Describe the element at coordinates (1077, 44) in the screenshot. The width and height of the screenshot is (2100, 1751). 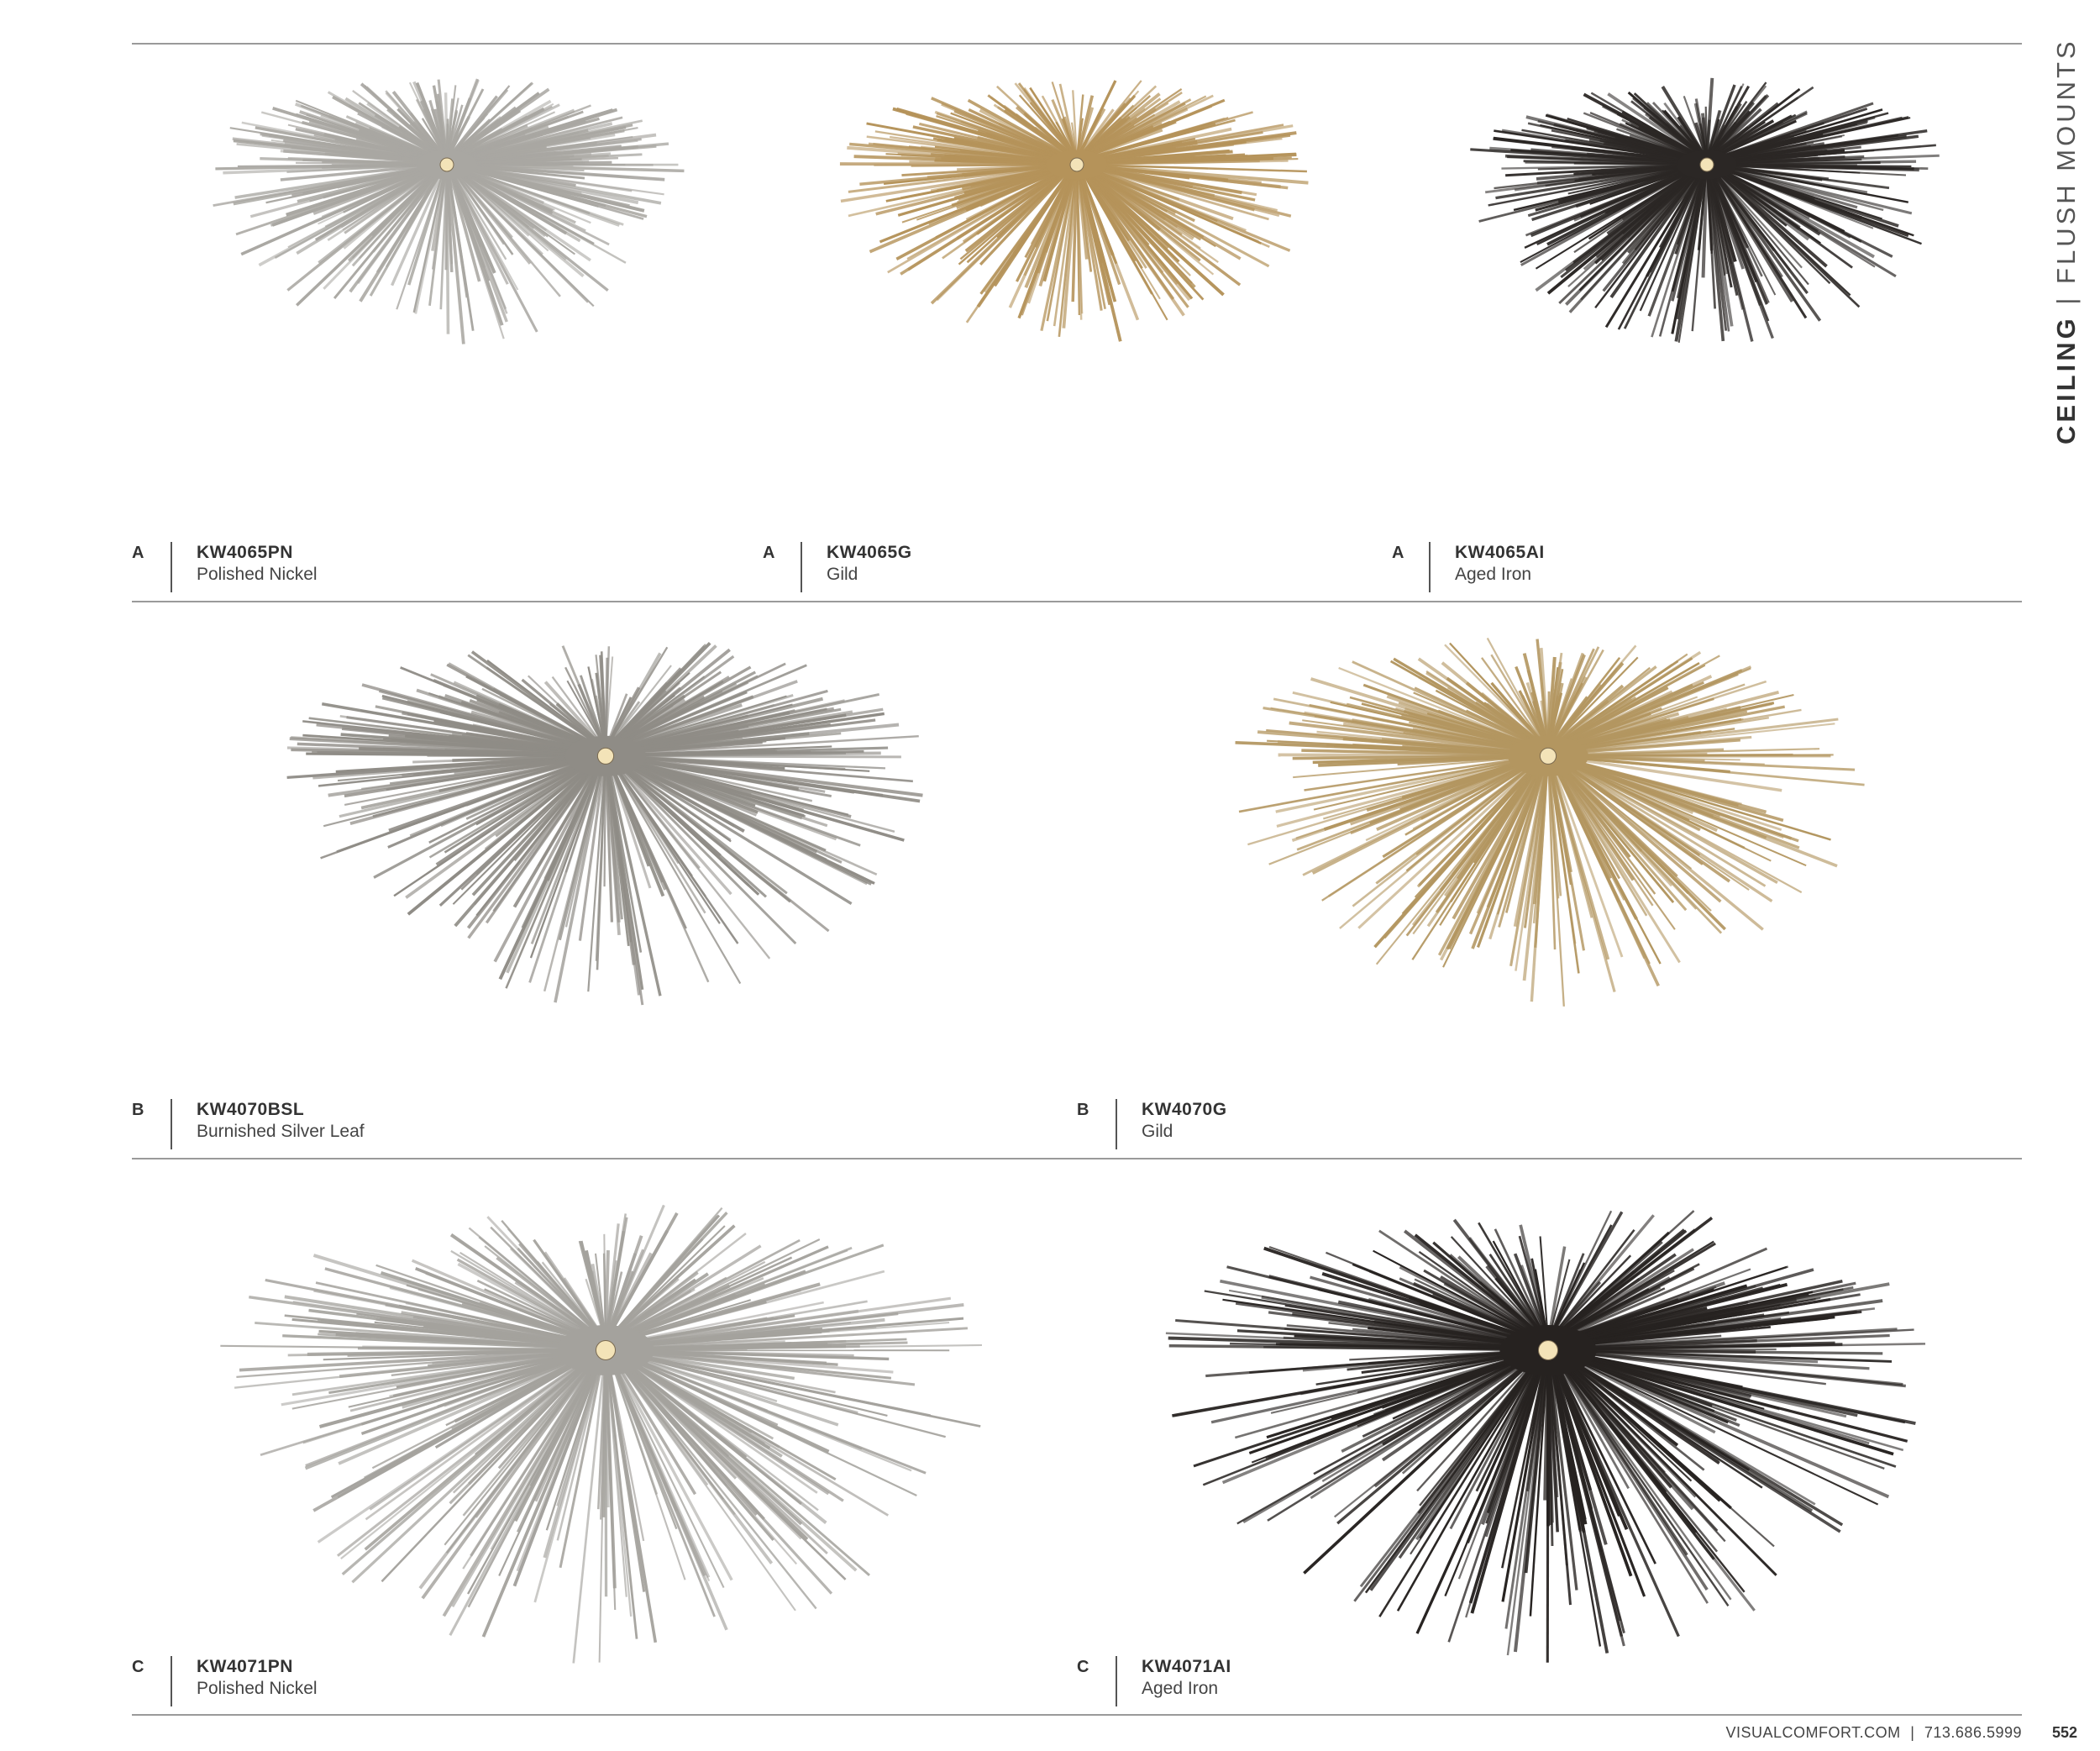
I see `top-rule` at that location.